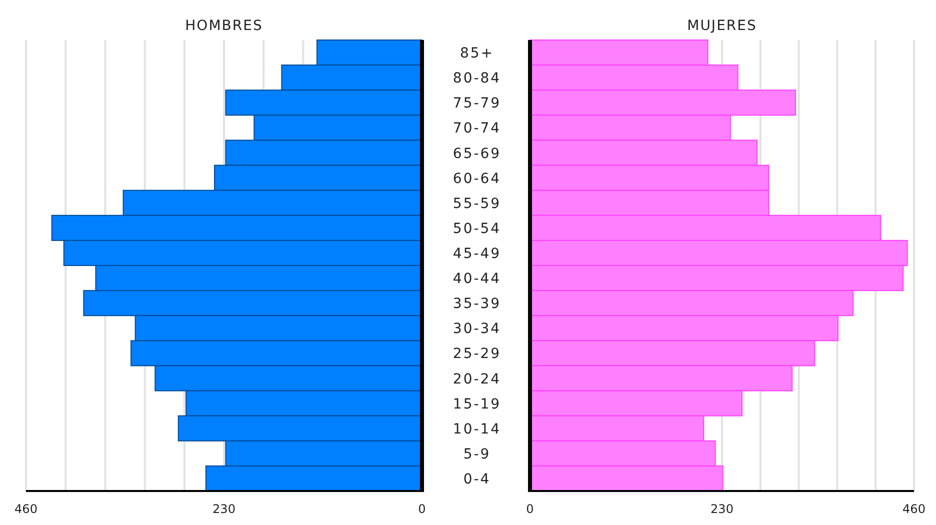 The height and width of the screenshot is (525, 936). I want to click on y-tick-label: 20-24, so click(477, 379).